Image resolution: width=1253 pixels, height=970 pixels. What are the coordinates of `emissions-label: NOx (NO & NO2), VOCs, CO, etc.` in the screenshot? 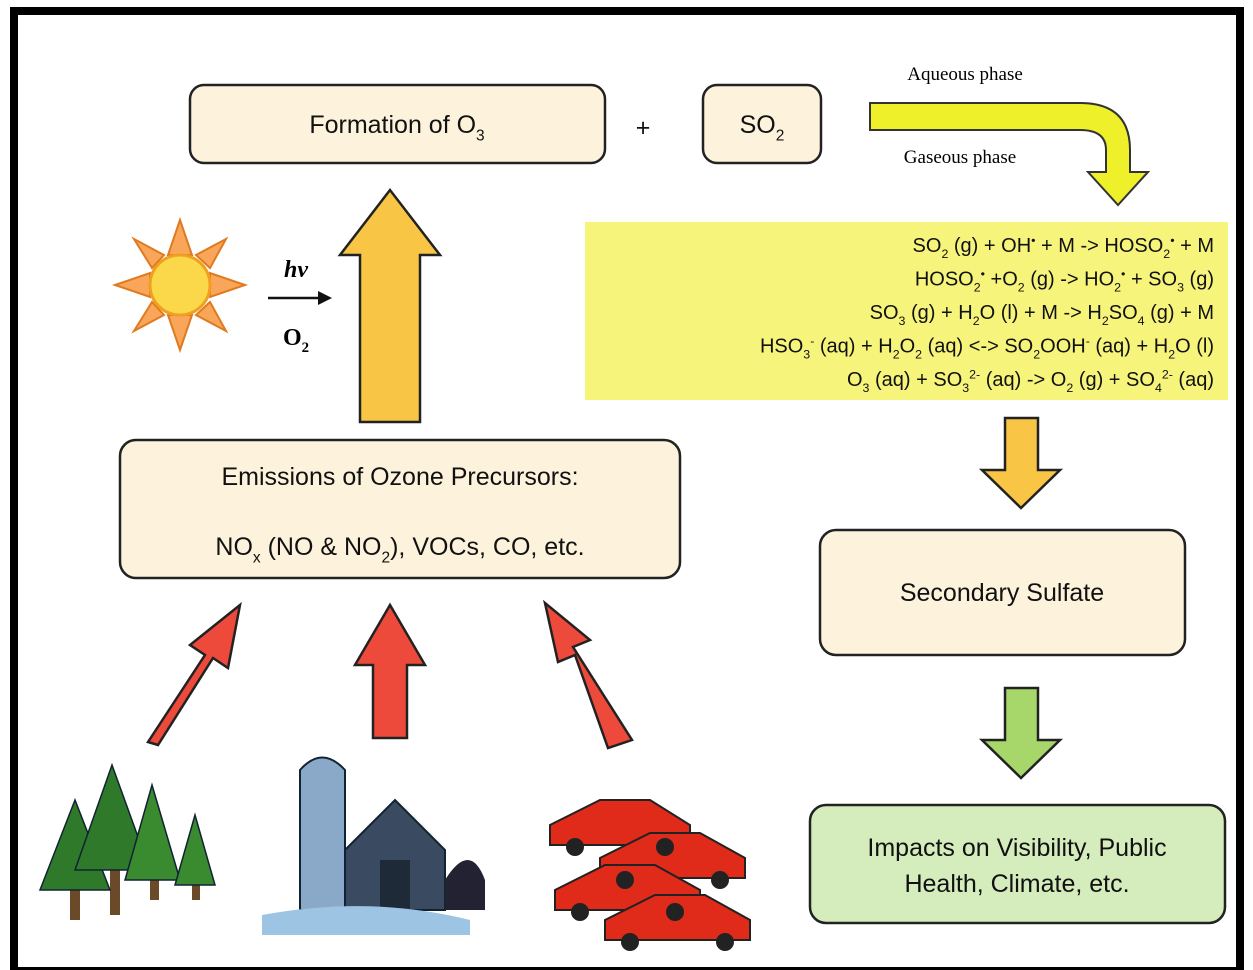 It's located at (399, 550).